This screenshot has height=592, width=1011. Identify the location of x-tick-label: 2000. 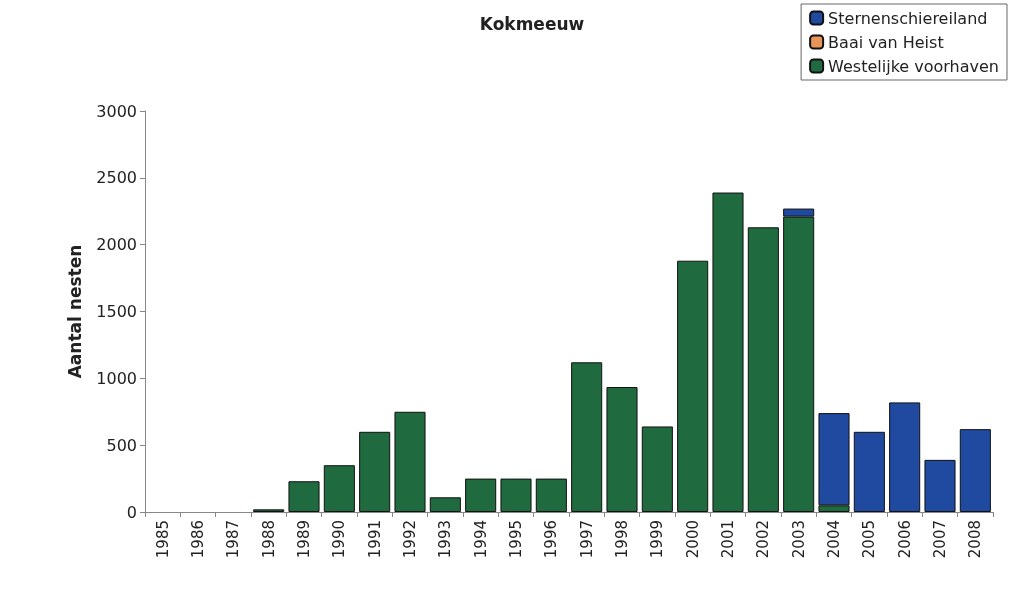
(692, 539).